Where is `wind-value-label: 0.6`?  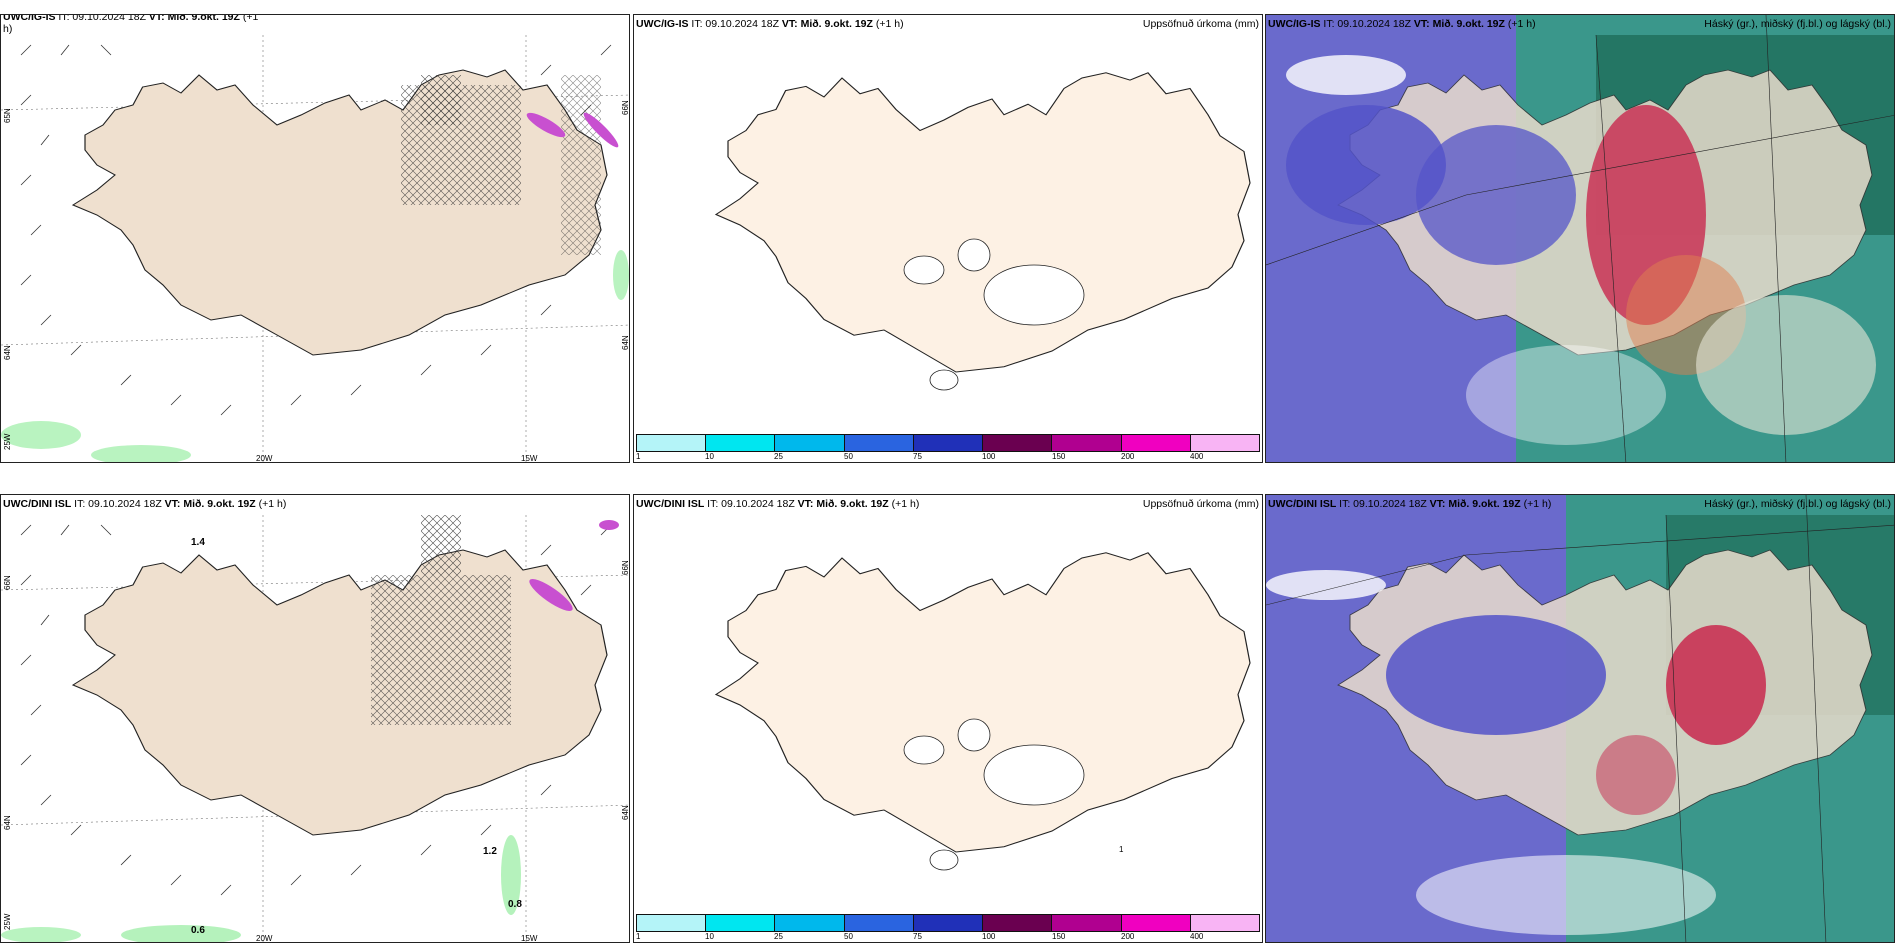
wind-value-label: 0.6 is located at coordinates (198, 930).